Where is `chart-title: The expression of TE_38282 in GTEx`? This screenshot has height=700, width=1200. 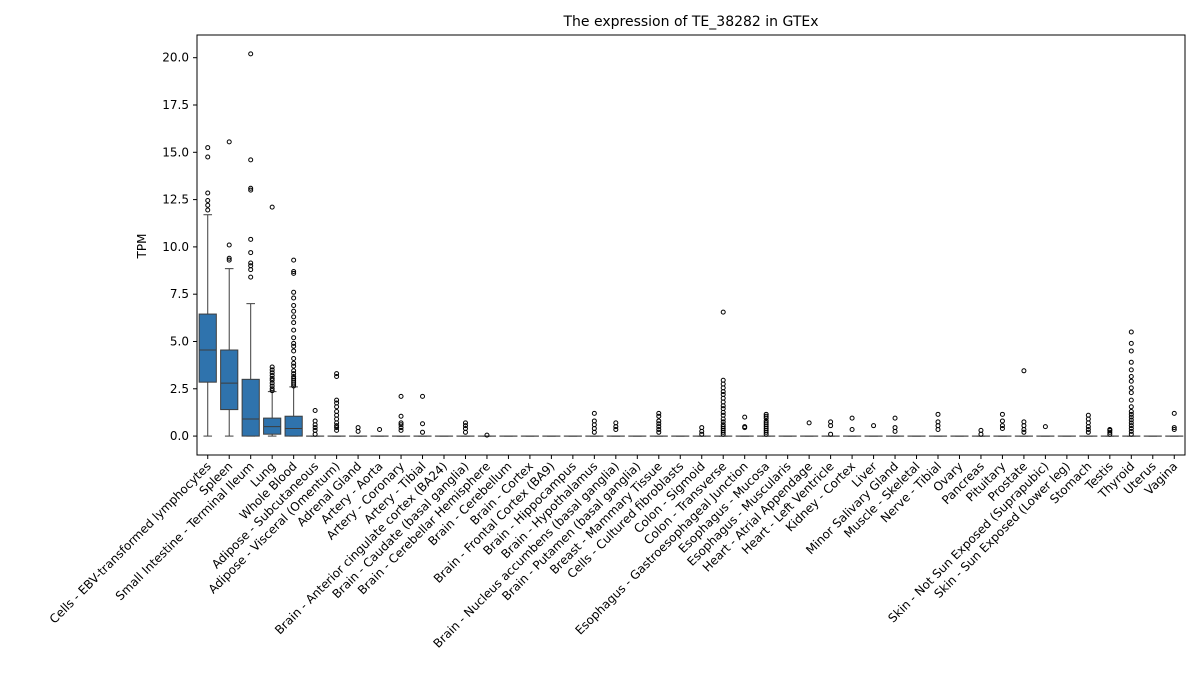
chart-title: The expression of TE_38282 in GTEx is located at coordinates (690, 22).